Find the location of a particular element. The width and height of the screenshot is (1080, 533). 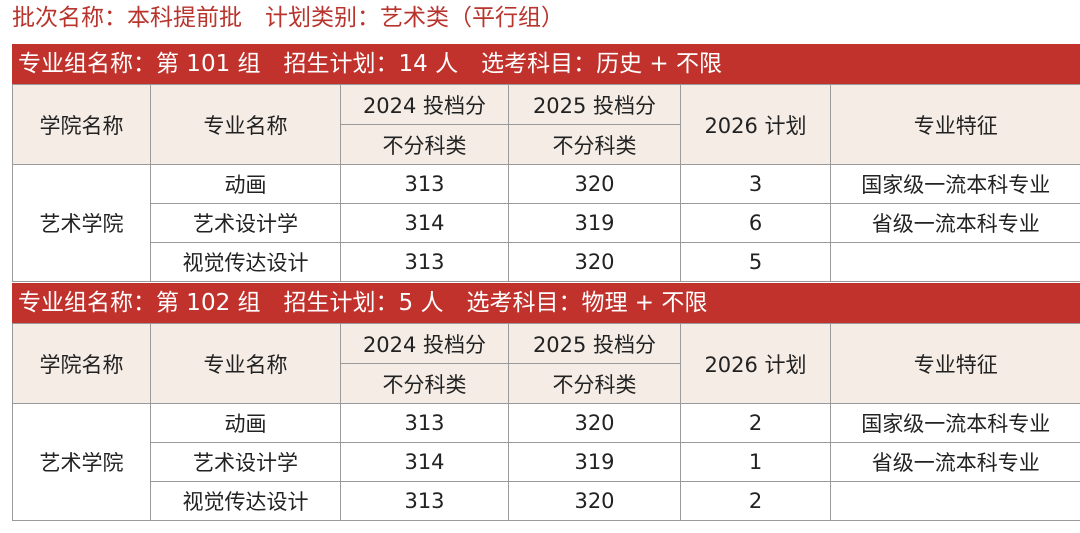

data-row: 视觉传达设计 313 320 5 is located at coordinates (546, 262).